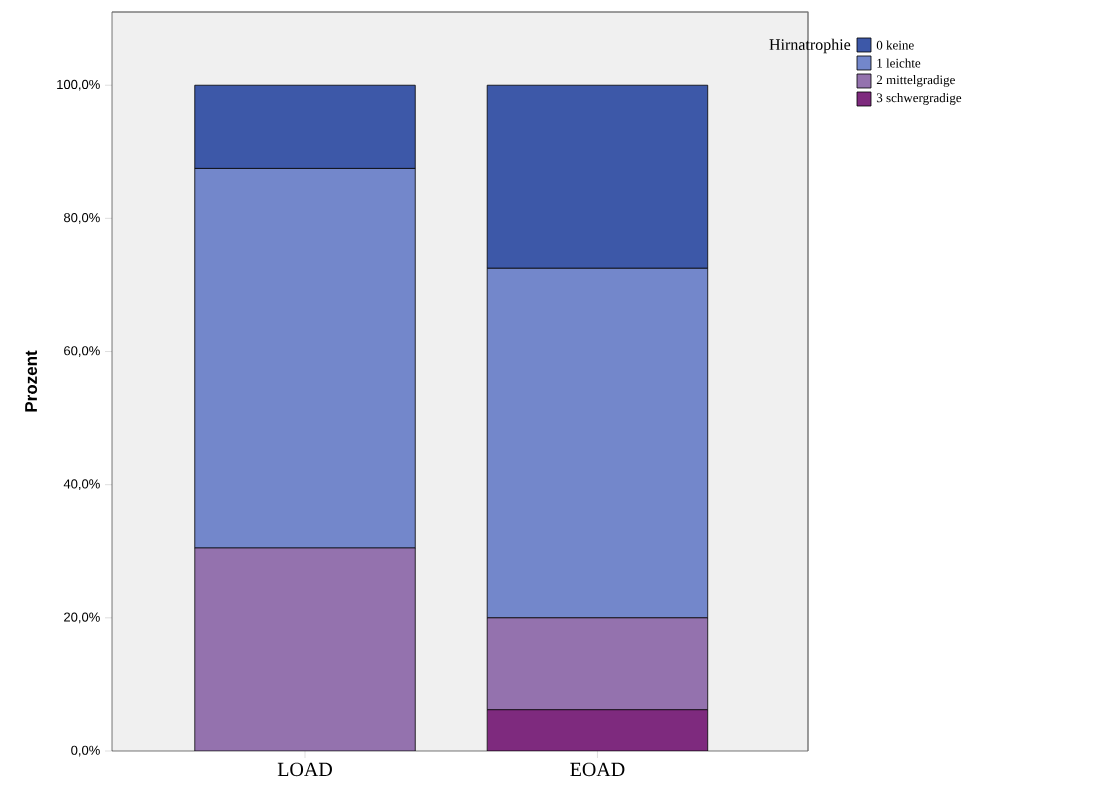 This screenshot has height=795, width=1112. I want to click on y-tick-label: 40,0%, so click(81, 485).